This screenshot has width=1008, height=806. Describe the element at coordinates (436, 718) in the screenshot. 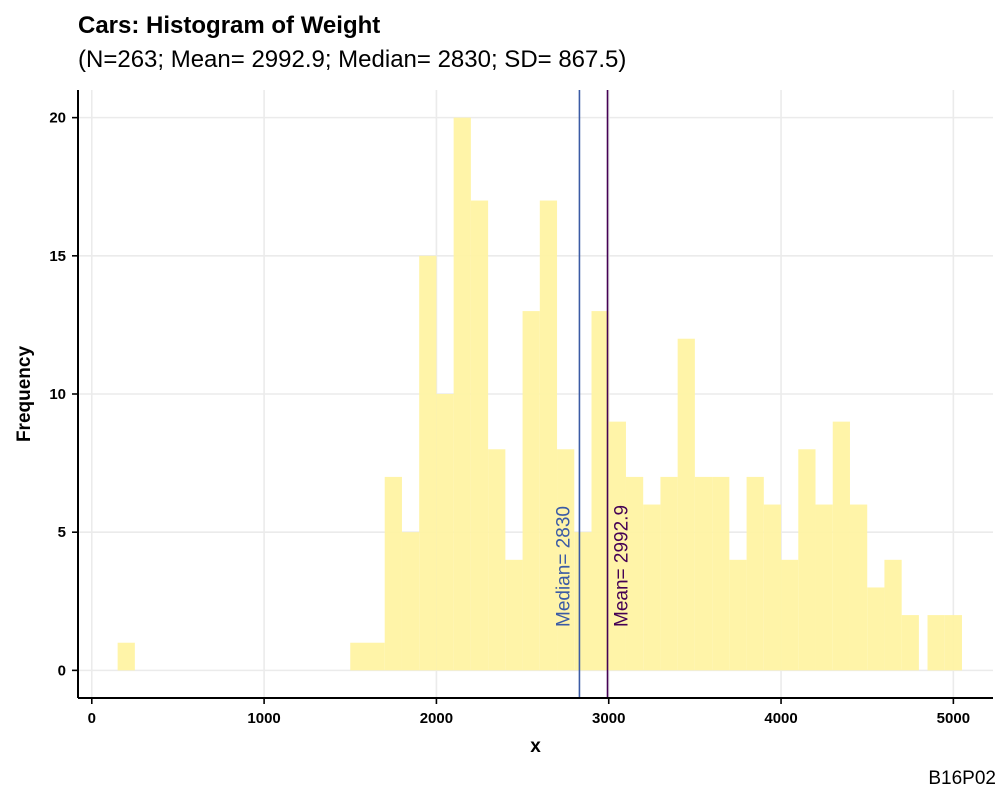

I see `x-tick-label: 2000` at that location.